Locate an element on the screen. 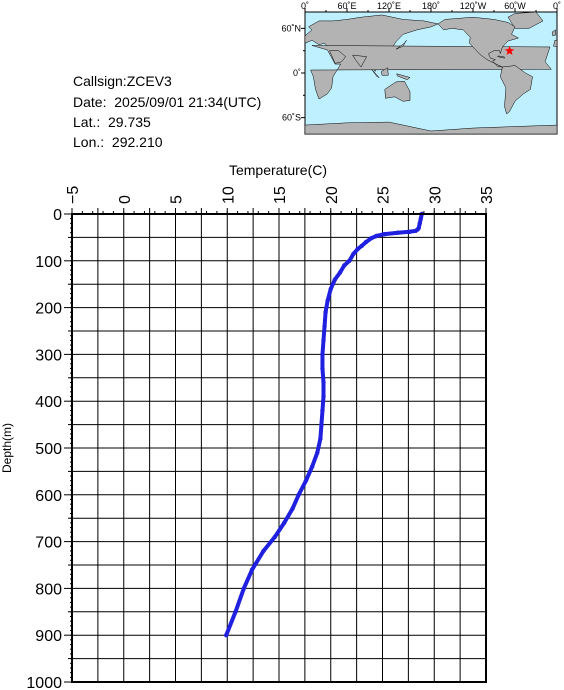 This screenshot has height=690, width=564. map-lon-label: 180˚ is located at coordinates (431, 6).